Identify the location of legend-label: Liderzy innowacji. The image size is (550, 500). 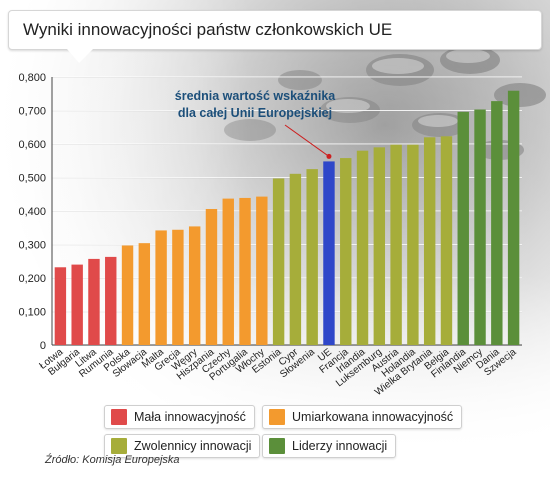
(340, 446).